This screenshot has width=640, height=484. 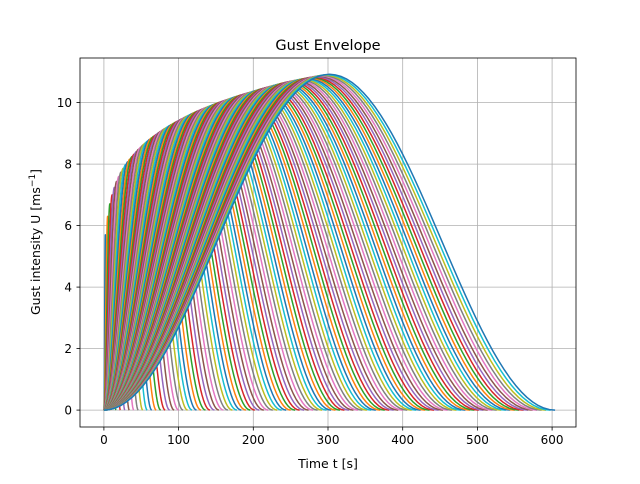 What do you see at coordinates (552, 440) in the screenshot?
I see `x-tick-label: 600` at bounding box center [552, 440].